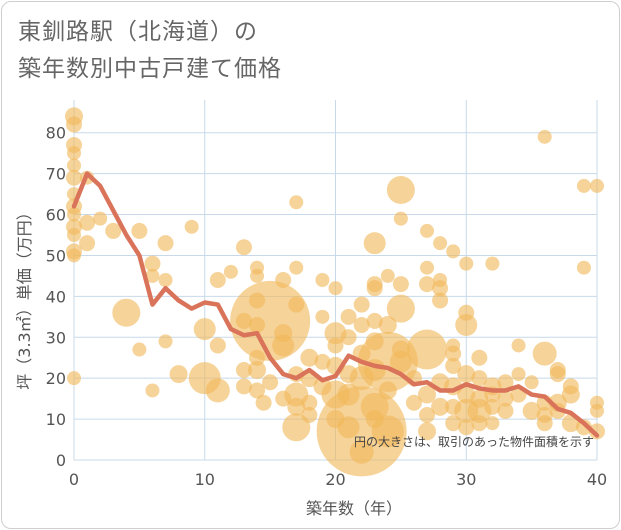 This screenshot has width=621, height=530. I want to click on y-tick-label: 0, so click(61, 460).